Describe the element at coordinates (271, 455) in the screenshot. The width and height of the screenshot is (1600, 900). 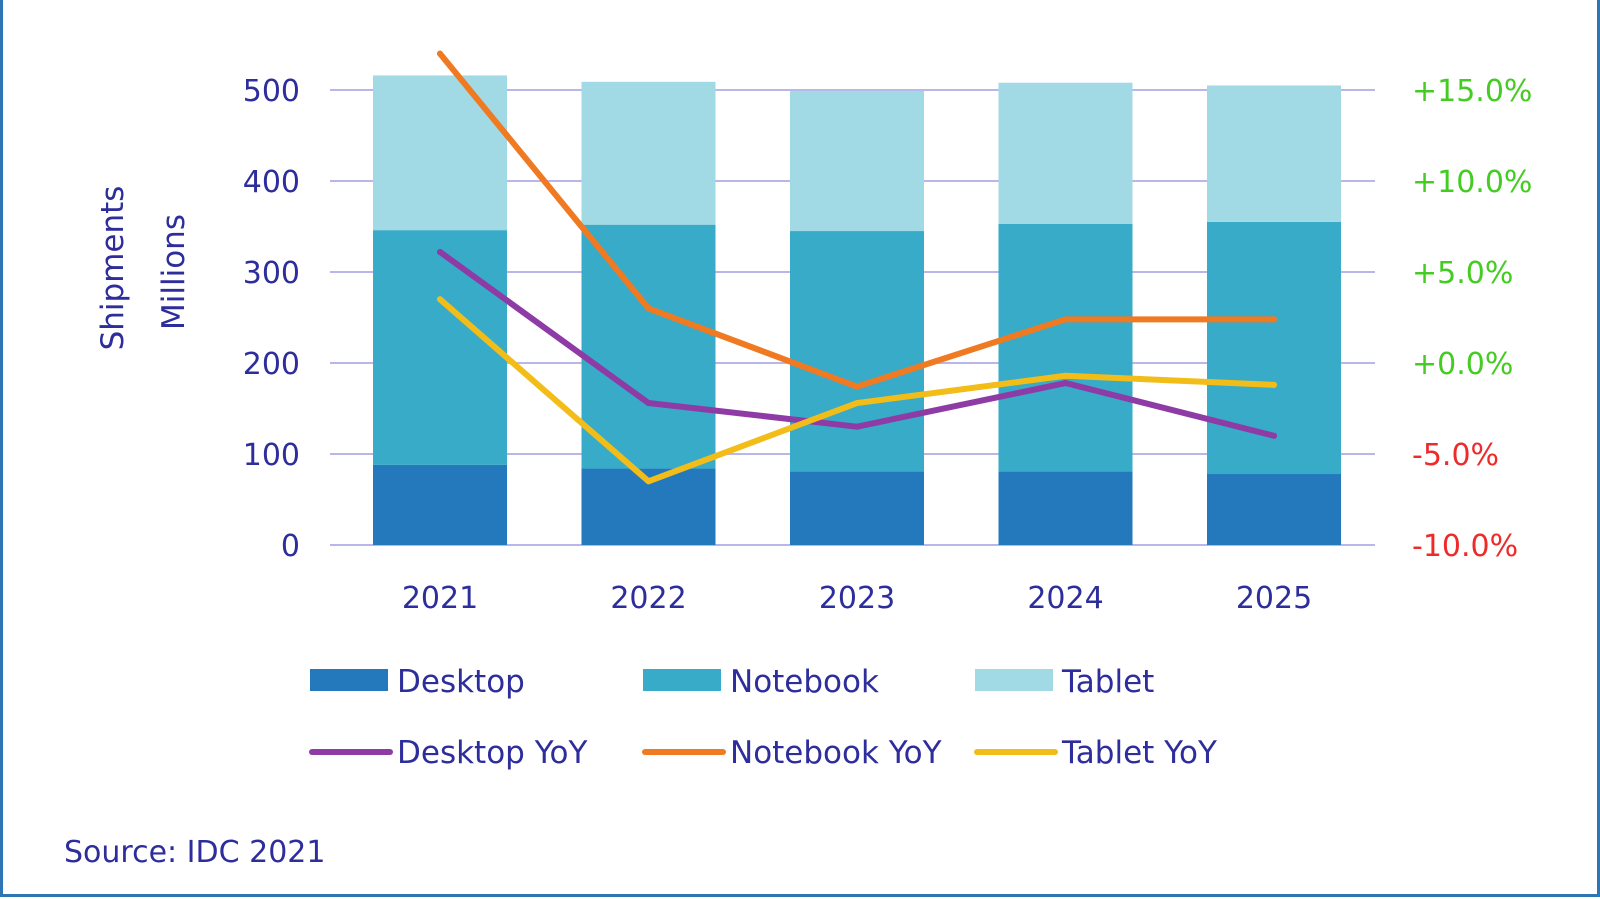
I see `y-tick-label: 100` at that location.